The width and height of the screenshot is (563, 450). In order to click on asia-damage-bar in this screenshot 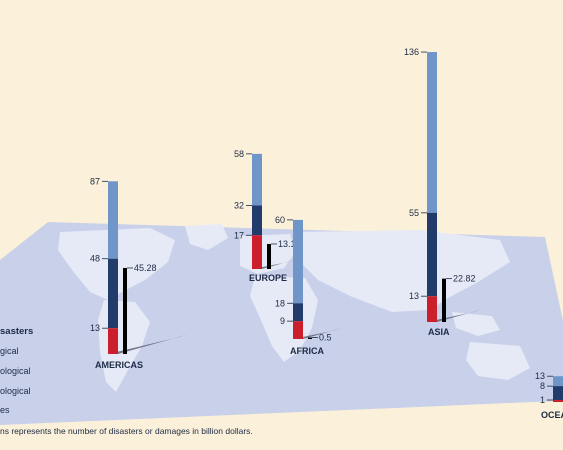, I will do `click(444, 300)`.